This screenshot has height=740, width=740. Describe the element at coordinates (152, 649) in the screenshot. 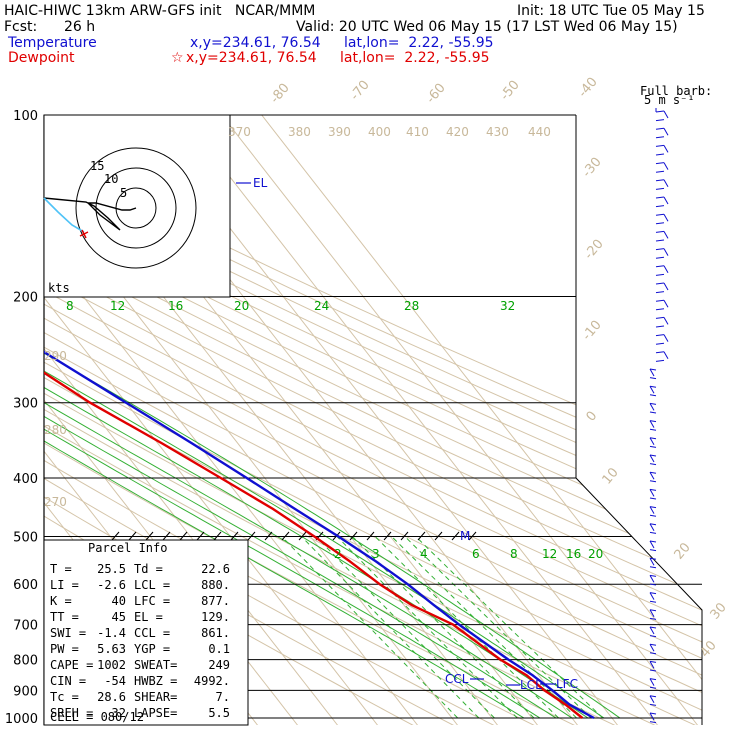

I see `parcel-key: YGP =` at that location.